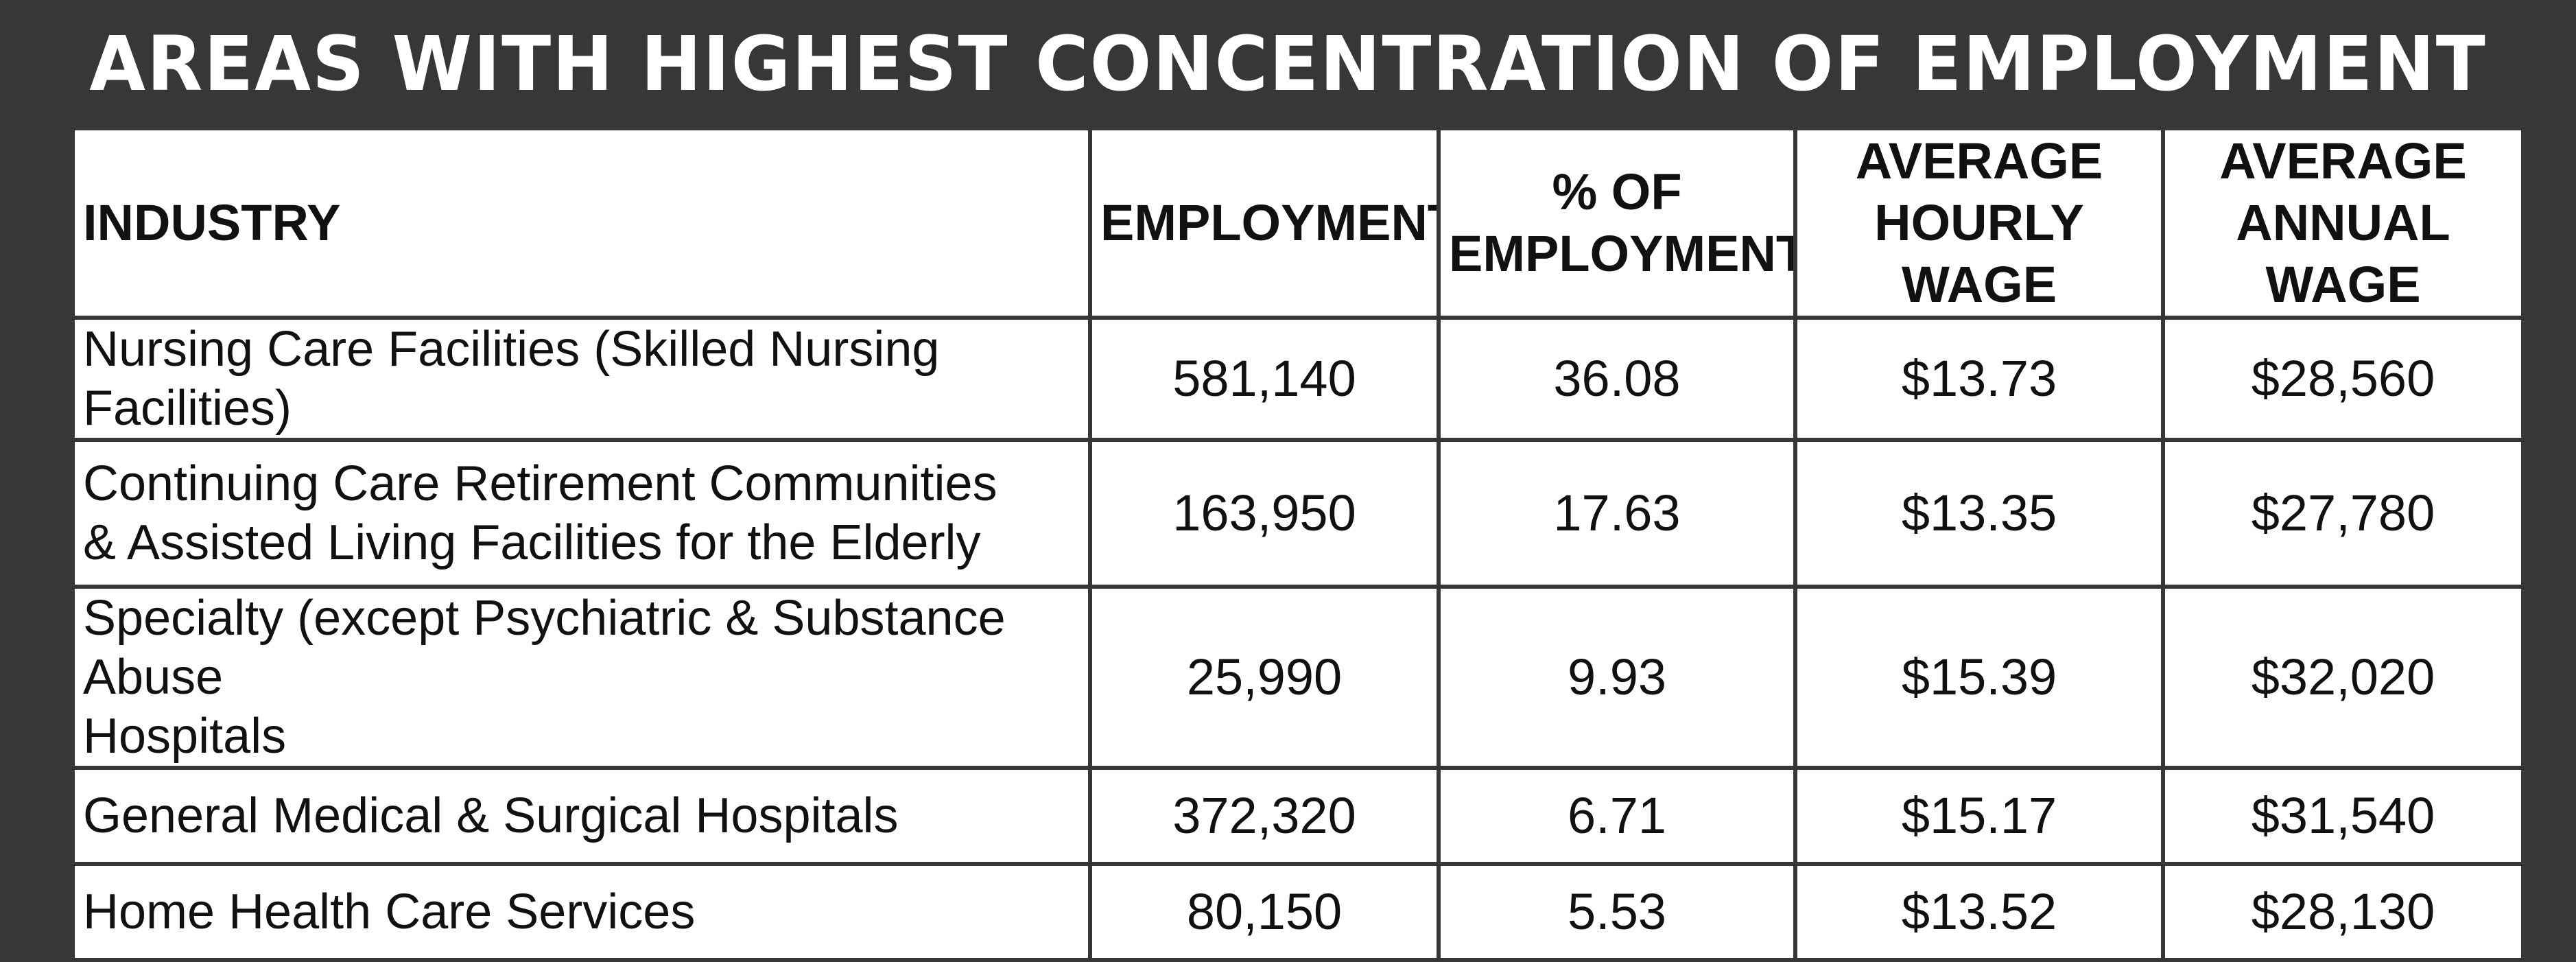 The width and height of the screenshot is (2576, 962). Describe the element at coordinates (581, 223) in the screenshot. I see `header-industry: INDUSTRY` at that location.